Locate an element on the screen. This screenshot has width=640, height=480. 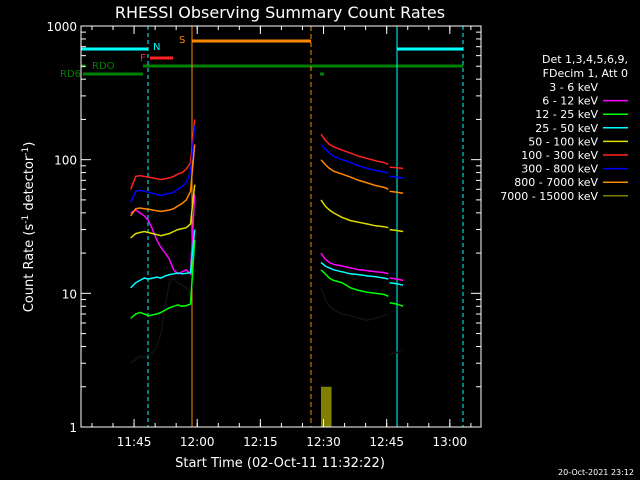
series-5-seg1 is located at coordinates (163, 154).